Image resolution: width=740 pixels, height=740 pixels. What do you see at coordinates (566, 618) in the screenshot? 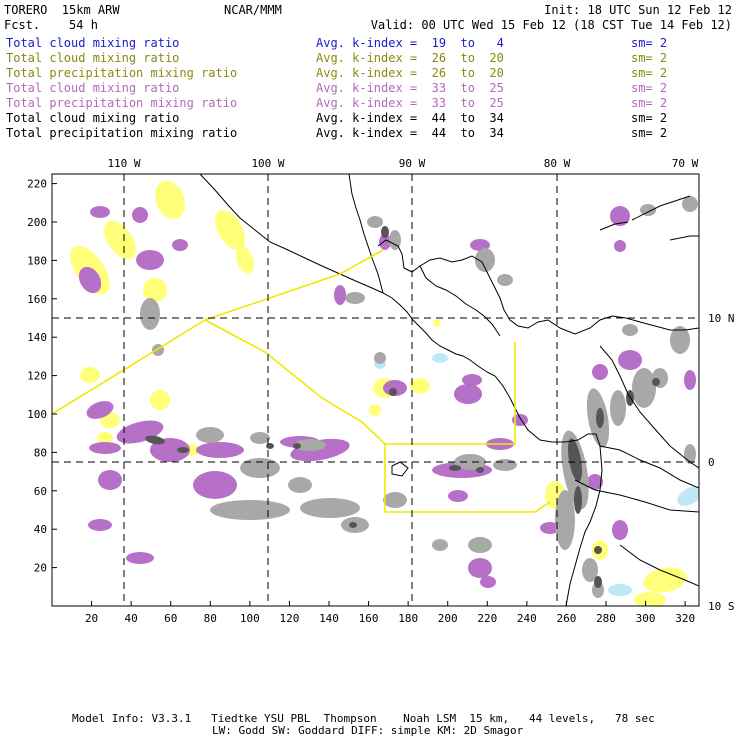
I see `x-tick-label: 260` at bounding box center [566, 618].